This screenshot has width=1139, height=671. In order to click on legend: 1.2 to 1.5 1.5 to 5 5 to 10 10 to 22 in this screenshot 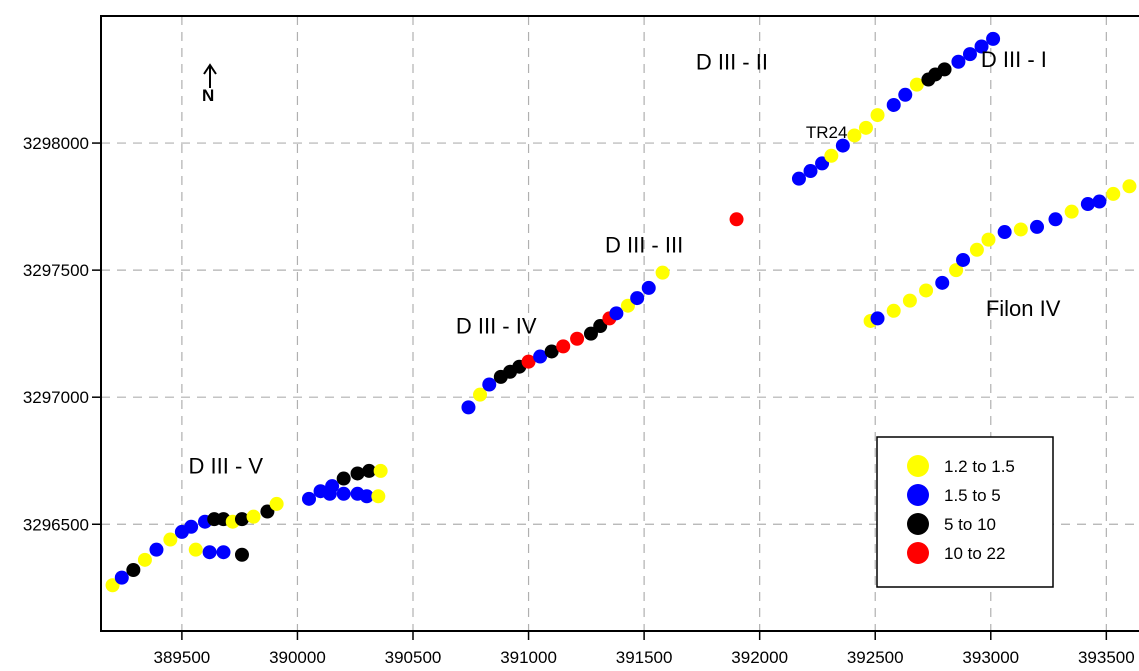, I will do `click(965, 512)`.